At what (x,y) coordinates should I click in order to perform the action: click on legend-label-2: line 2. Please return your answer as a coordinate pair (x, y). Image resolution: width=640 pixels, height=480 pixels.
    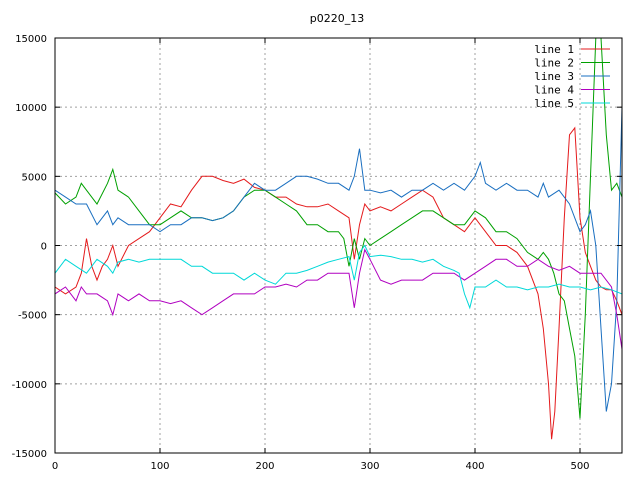
    Looking at the image, I should click on (554, 63).